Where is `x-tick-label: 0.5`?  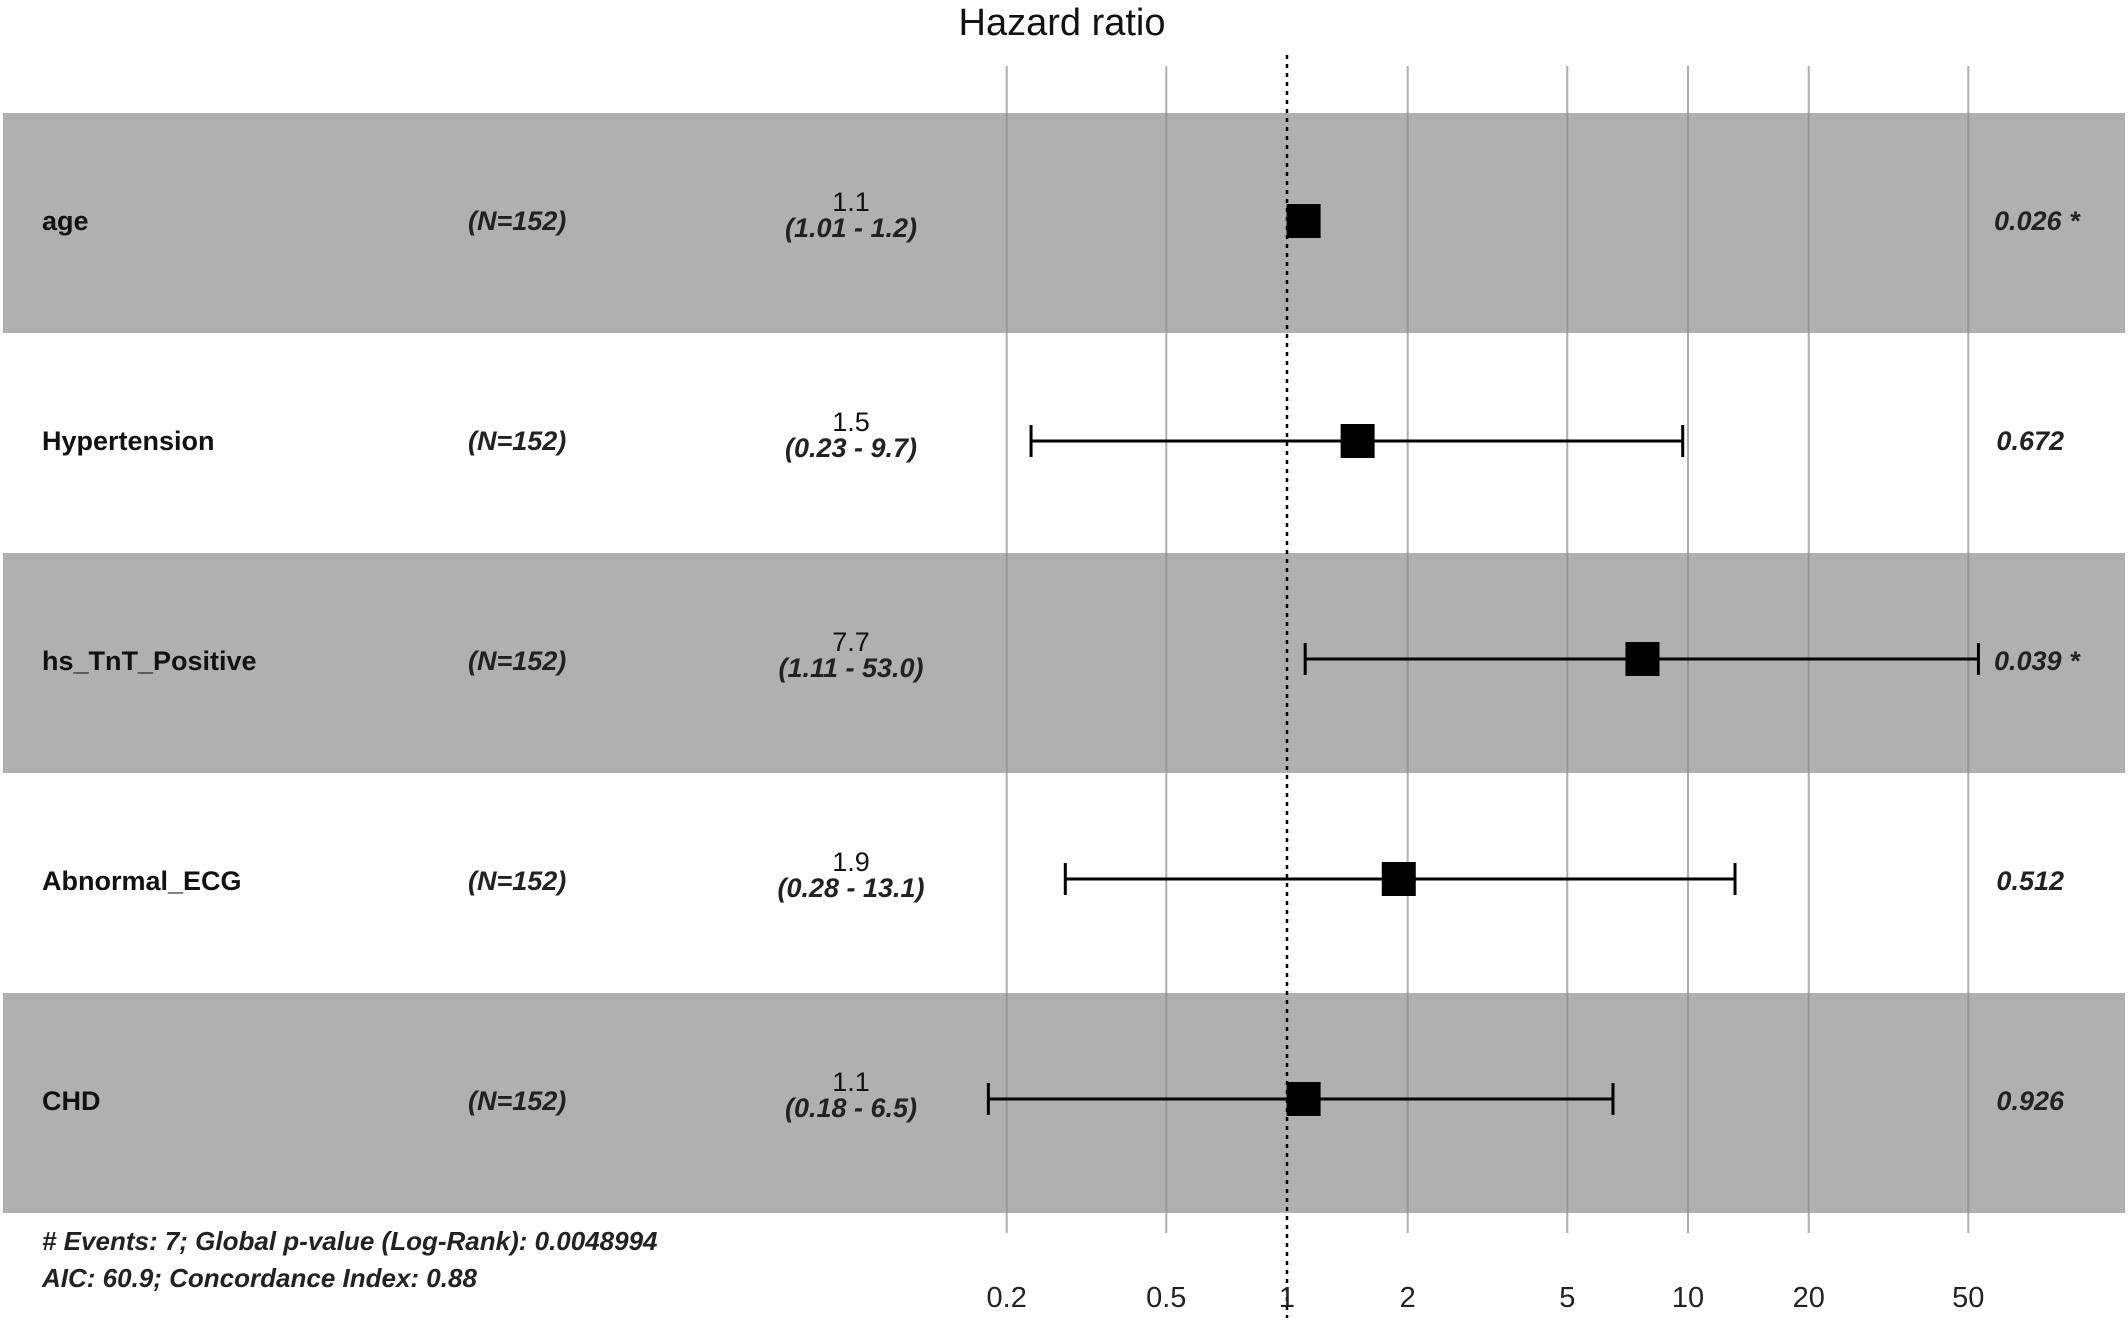
x-tick-label: 0.5 is located at coordinates (1166, 1298).